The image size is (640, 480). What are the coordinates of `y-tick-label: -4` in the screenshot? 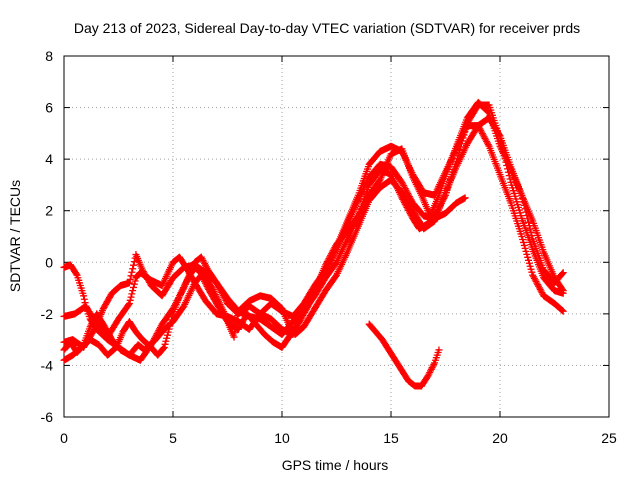 It's located at (47, 365).